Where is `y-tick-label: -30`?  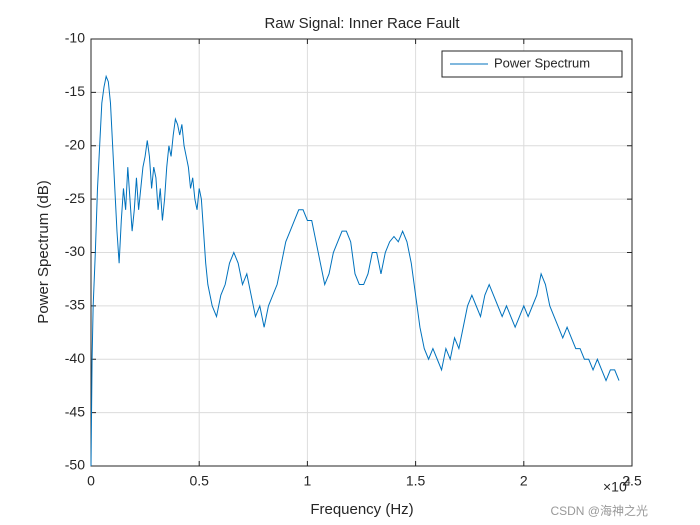
y-tick-label: -30 is located at coordinates (75, 251).